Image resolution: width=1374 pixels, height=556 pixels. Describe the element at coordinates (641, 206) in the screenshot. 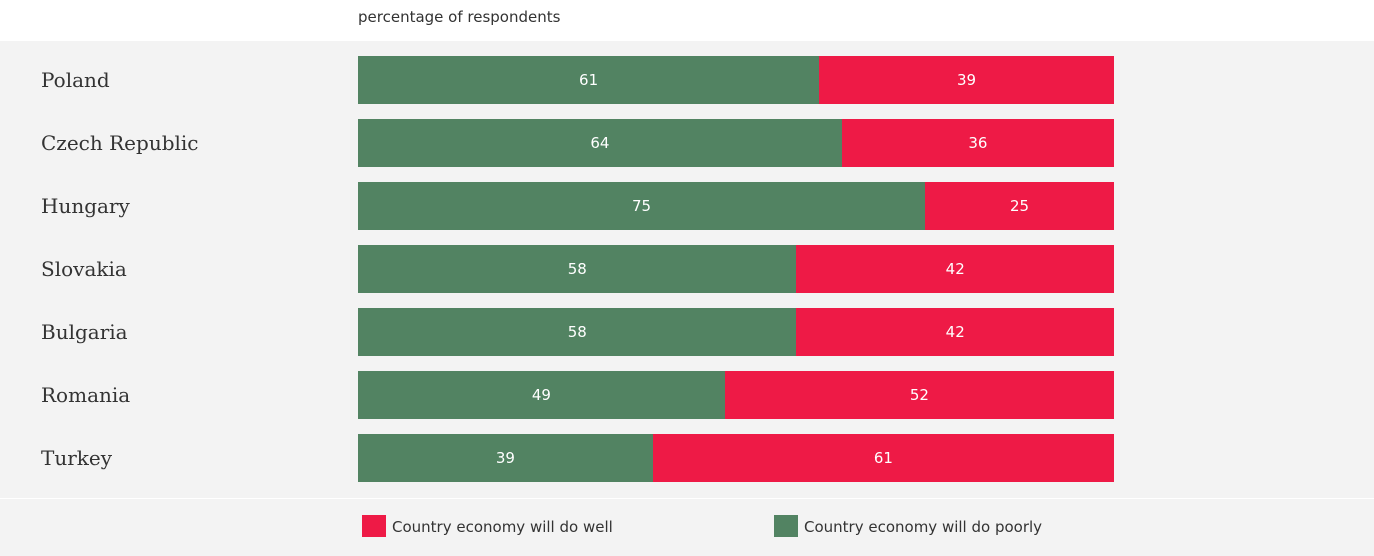

I see `bar-segment-poorly: 75` at that location.